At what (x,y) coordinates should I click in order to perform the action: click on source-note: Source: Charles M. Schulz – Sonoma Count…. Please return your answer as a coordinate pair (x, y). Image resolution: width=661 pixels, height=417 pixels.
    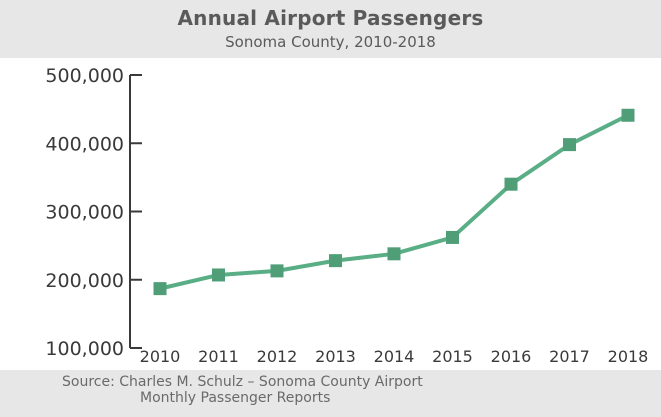
    Looking at the image, I should click on (342, 390).